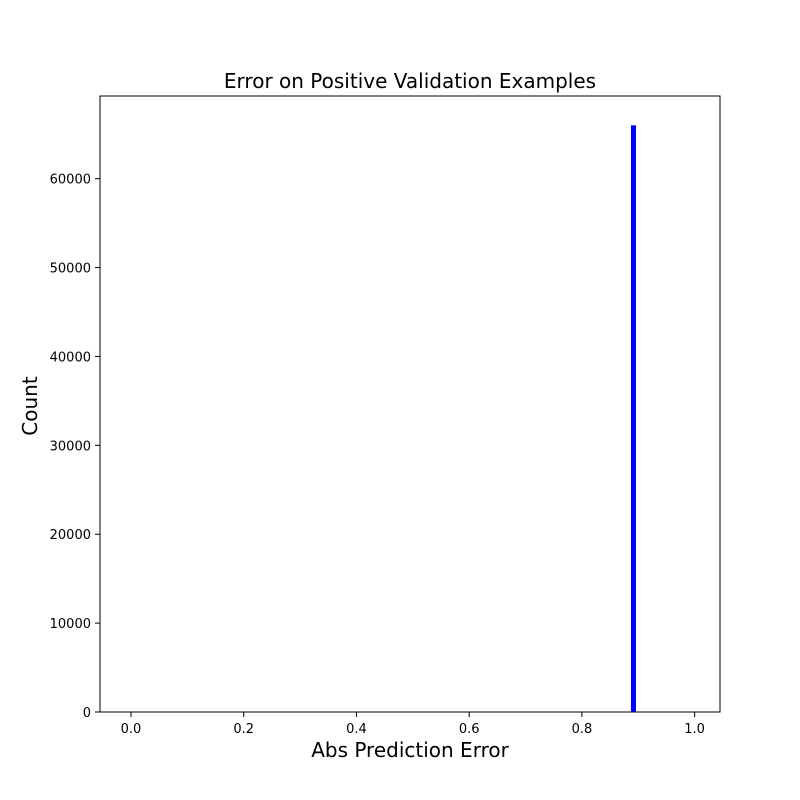 Image resolution: width=800 pixels, height=800 pixels. I want to click on y-axis: 0 10000 20000 30000 40000 50000 60000, so click(75, 447).